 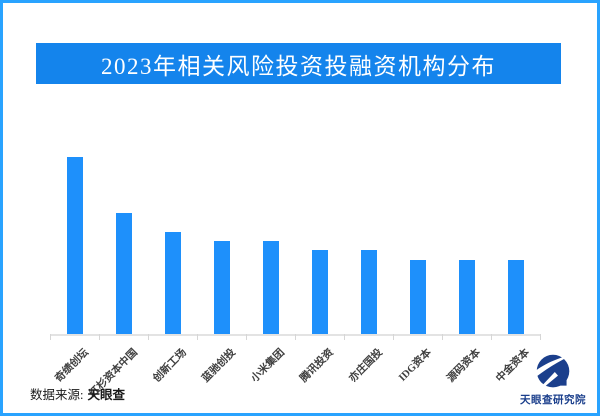 I want to click on chart-title-banner: 2023年相关风险投资投融资机构分布, so click(x=298, y=63).